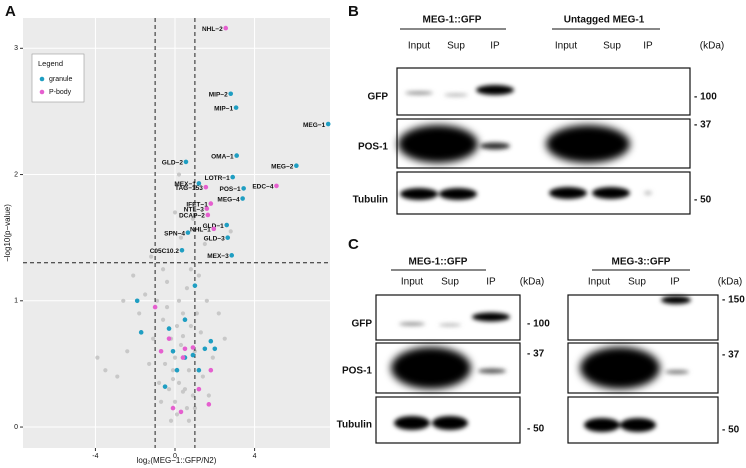  I want to click on point-label: MEG−1, so click(314, 125).